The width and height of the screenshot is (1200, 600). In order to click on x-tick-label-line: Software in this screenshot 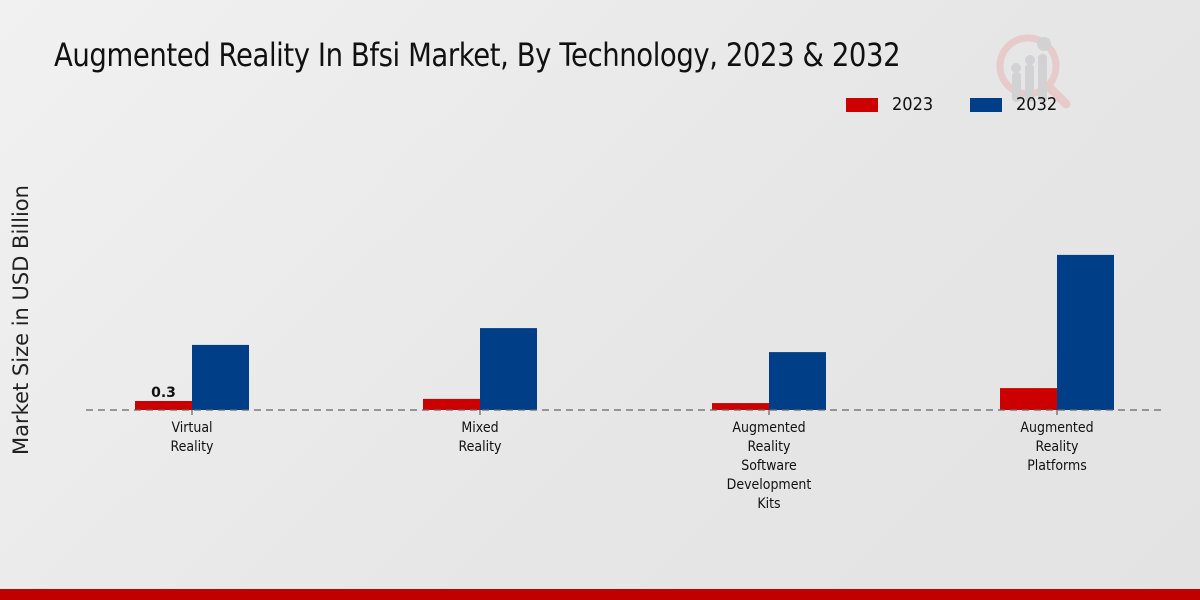, I will do `click(768, 466)`.